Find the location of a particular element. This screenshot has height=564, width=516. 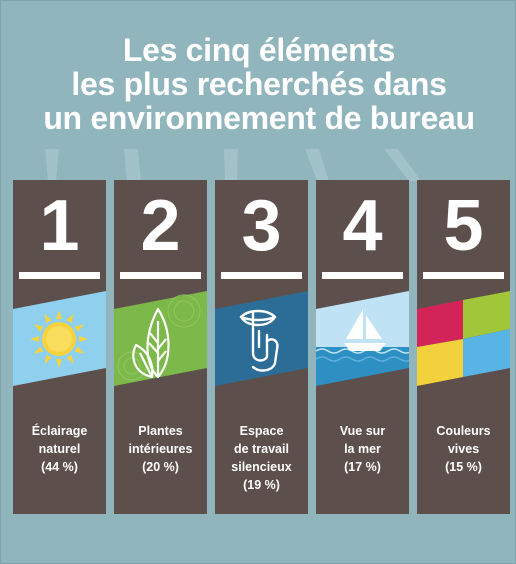

element-card-5: 5 Couleurs vives (15 %) is located at coordinates (463, 347).